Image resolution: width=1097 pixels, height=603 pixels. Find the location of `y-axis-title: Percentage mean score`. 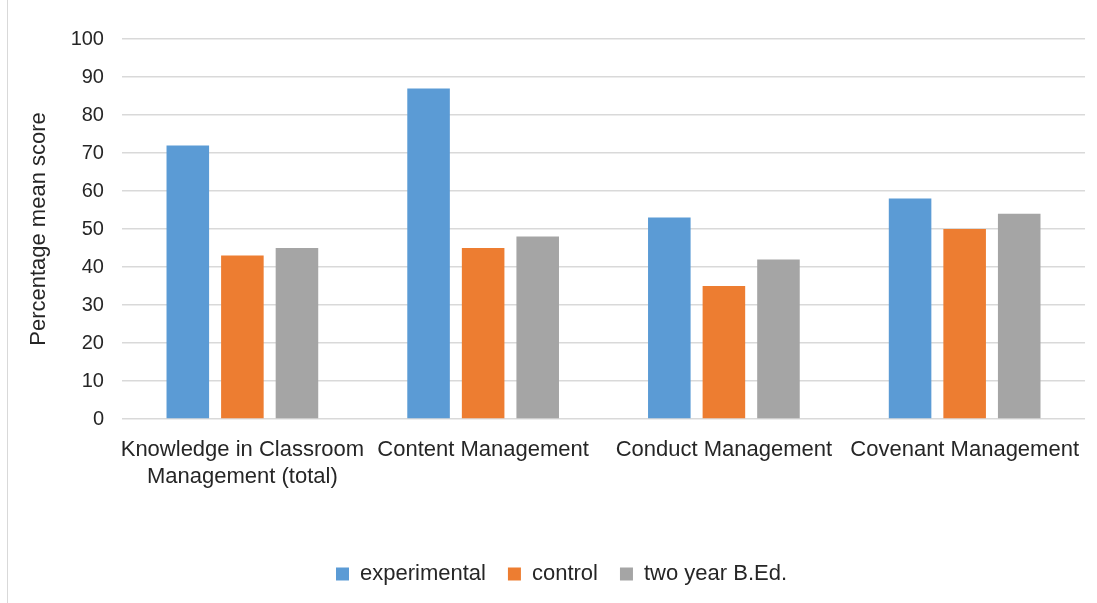

y-axis-title: Percentage mean score is located at coordinates (38, 229).